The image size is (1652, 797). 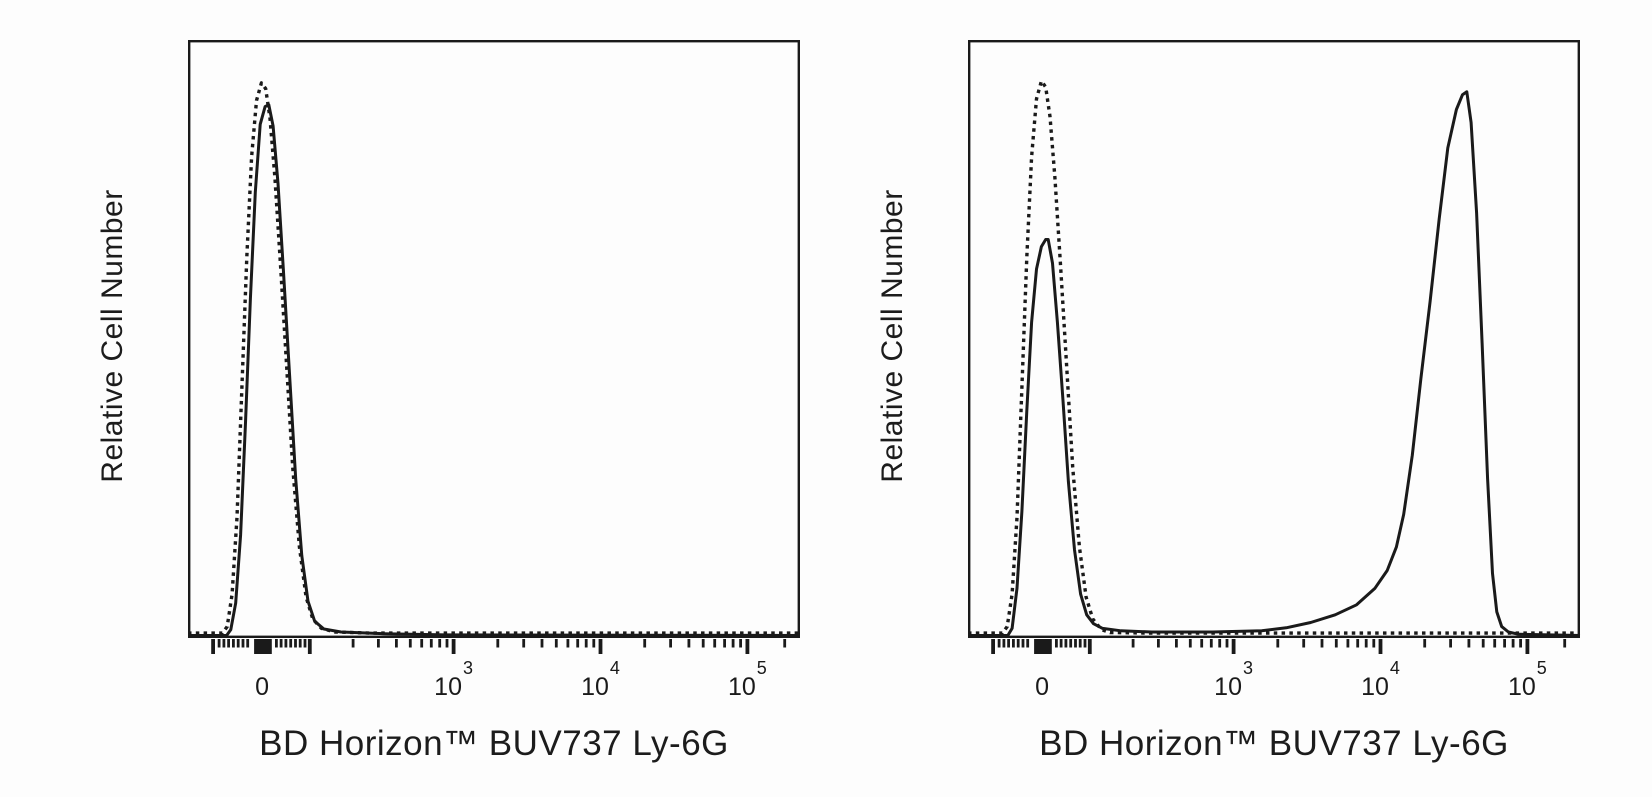 I want to click on y-axis-title-right: Relative Cell Number, so click(x=892, y=336).